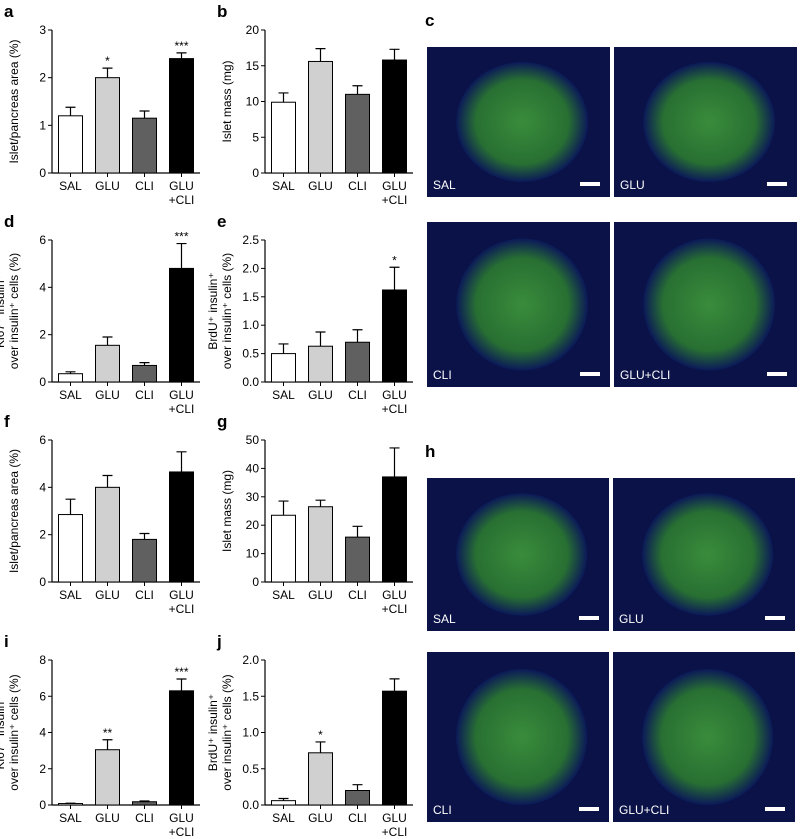 The image size is (800, 839). What do you see at coordinates (221, 221) in the screenshot?
I see `panel-label: e` at bounding box center [221, 221].